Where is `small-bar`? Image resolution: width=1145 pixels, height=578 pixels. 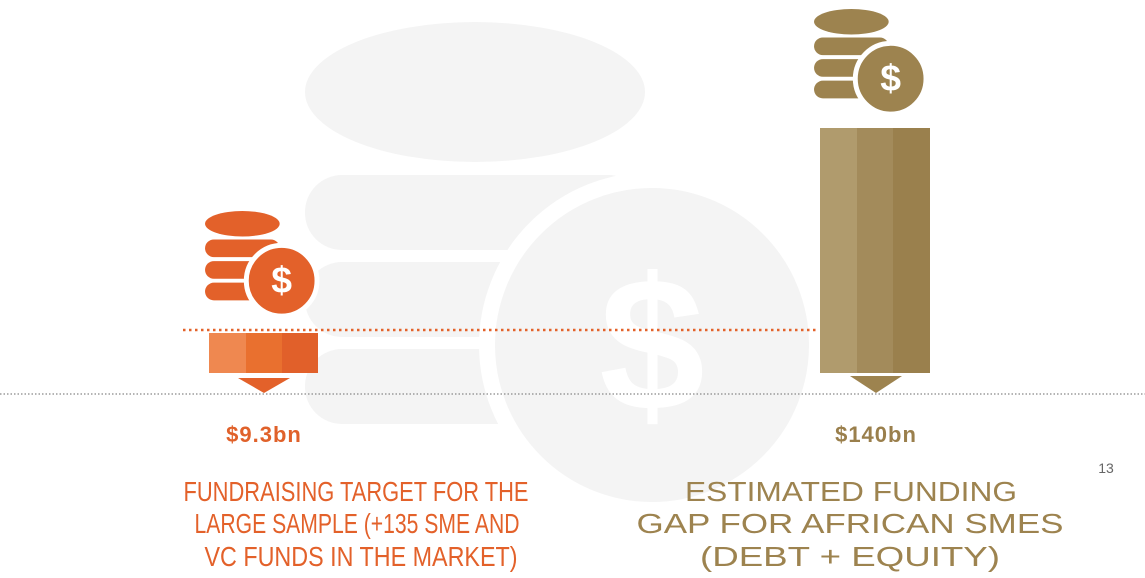 small-bar is located at coordinates (263, 353).